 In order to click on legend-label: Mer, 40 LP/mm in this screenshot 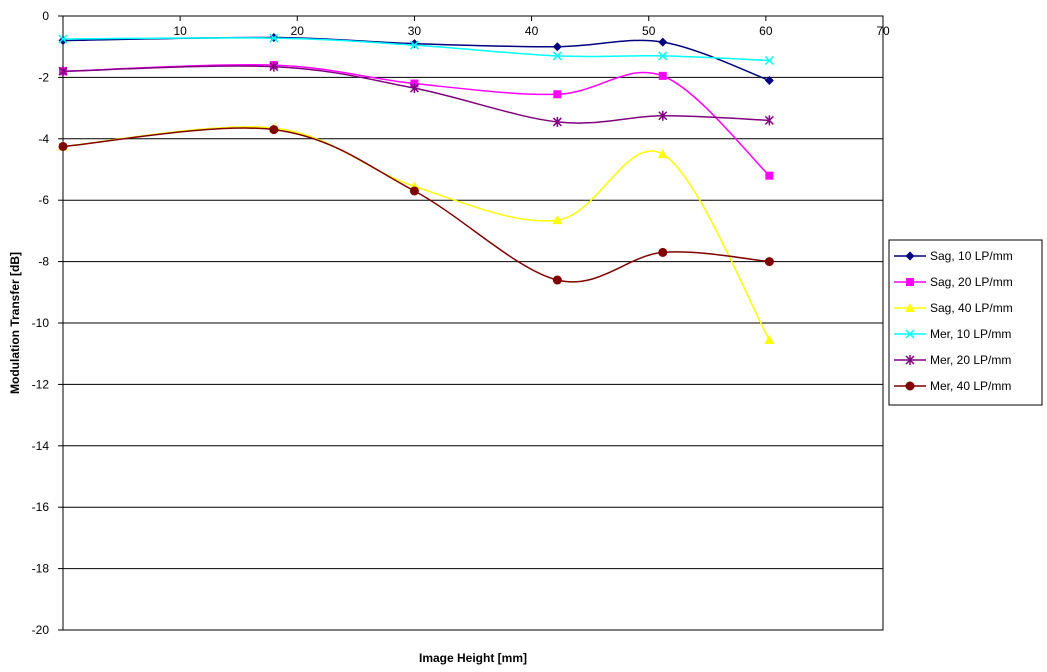, I will do `click(970, 386)`.